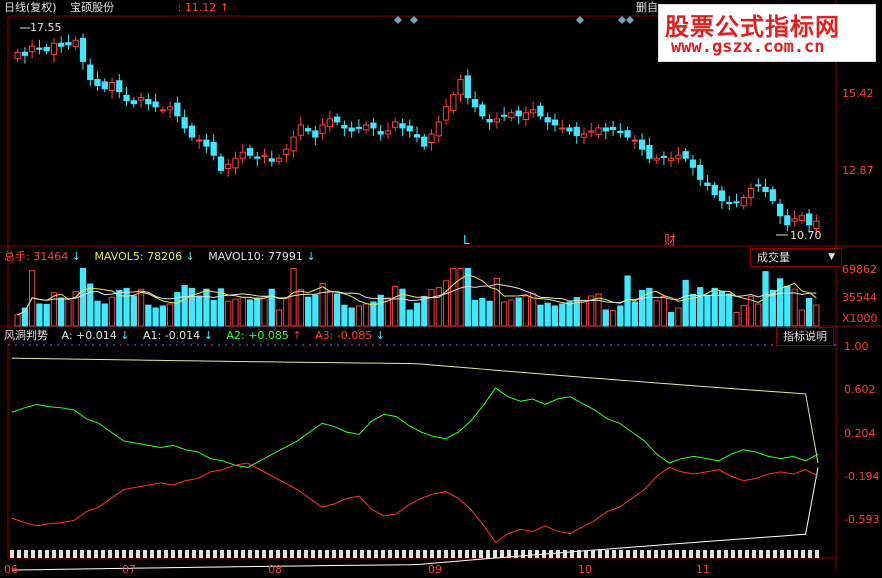  What do you see at coordinates (647, 7) in the screenshot?
I see `delete-tab: 删自` at bounding box center [647, 7].